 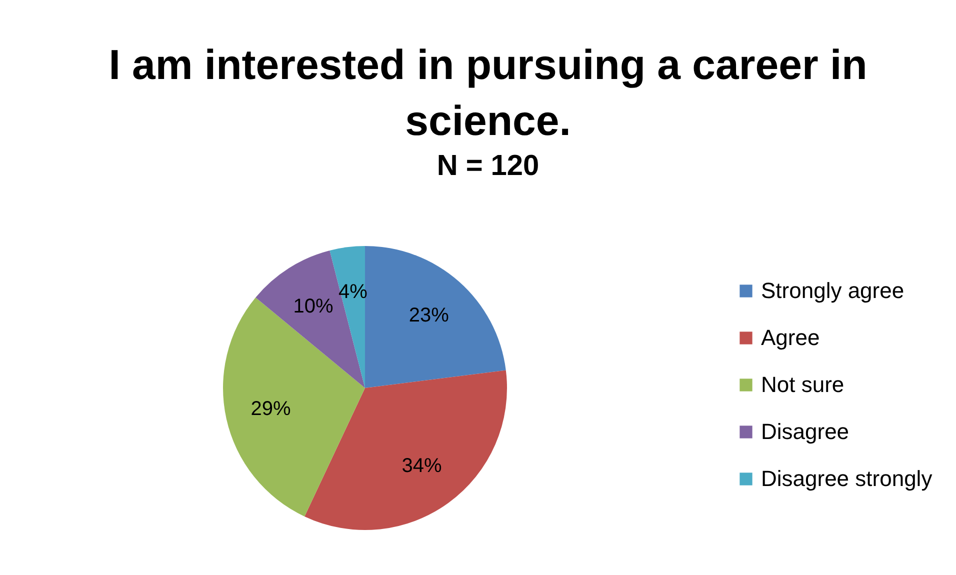 I want to click on legend-label: Disagree strongly, so click(x=846, y=478).